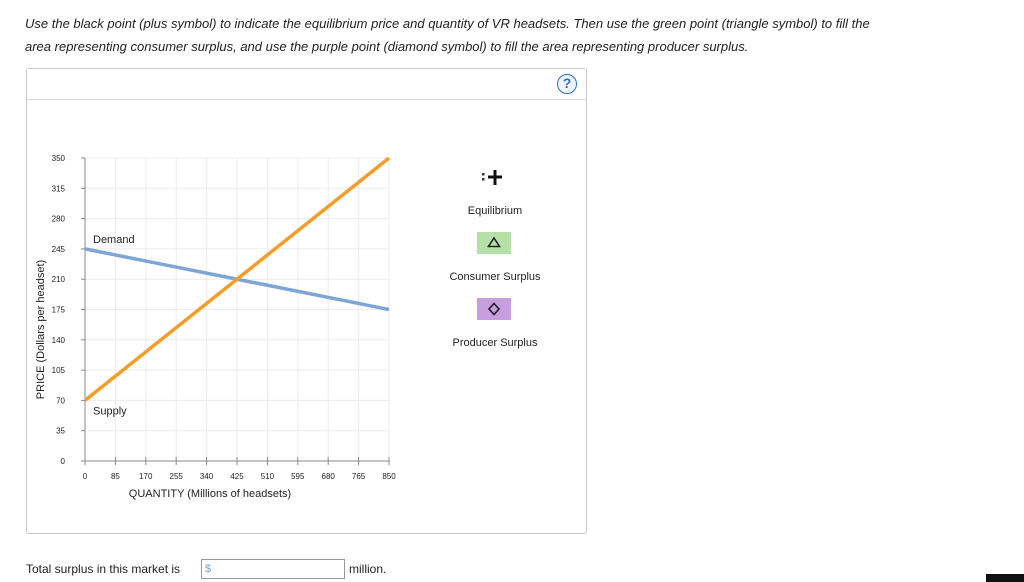 This screenshot has height=582, width=1024. What do you see at coordinates (359, 476) in the screenshot?
I see `x-tick-label: 765` at bounding box center [359, 476].